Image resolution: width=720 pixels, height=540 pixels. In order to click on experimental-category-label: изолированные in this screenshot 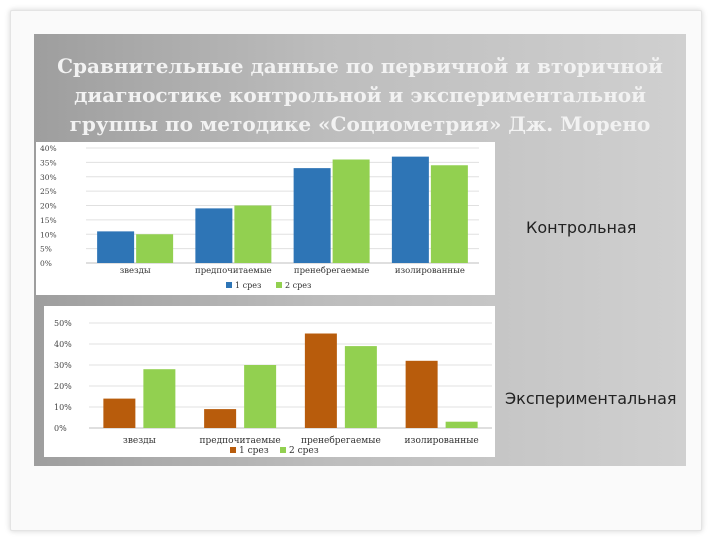, I will do `click(442, 441)`.